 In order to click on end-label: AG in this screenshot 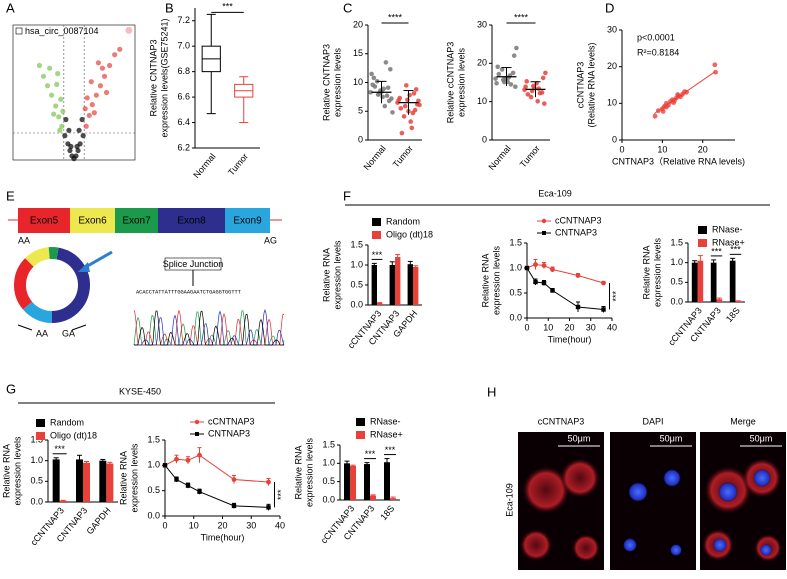, I will do `click(270, 240)`.